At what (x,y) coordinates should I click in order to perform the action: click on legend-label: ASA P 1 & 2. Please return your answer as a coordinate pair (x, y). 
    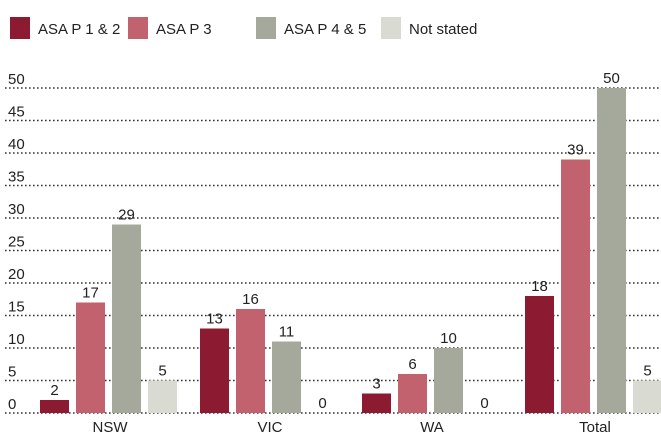
    Looking at the image, I should click on (79, 29).